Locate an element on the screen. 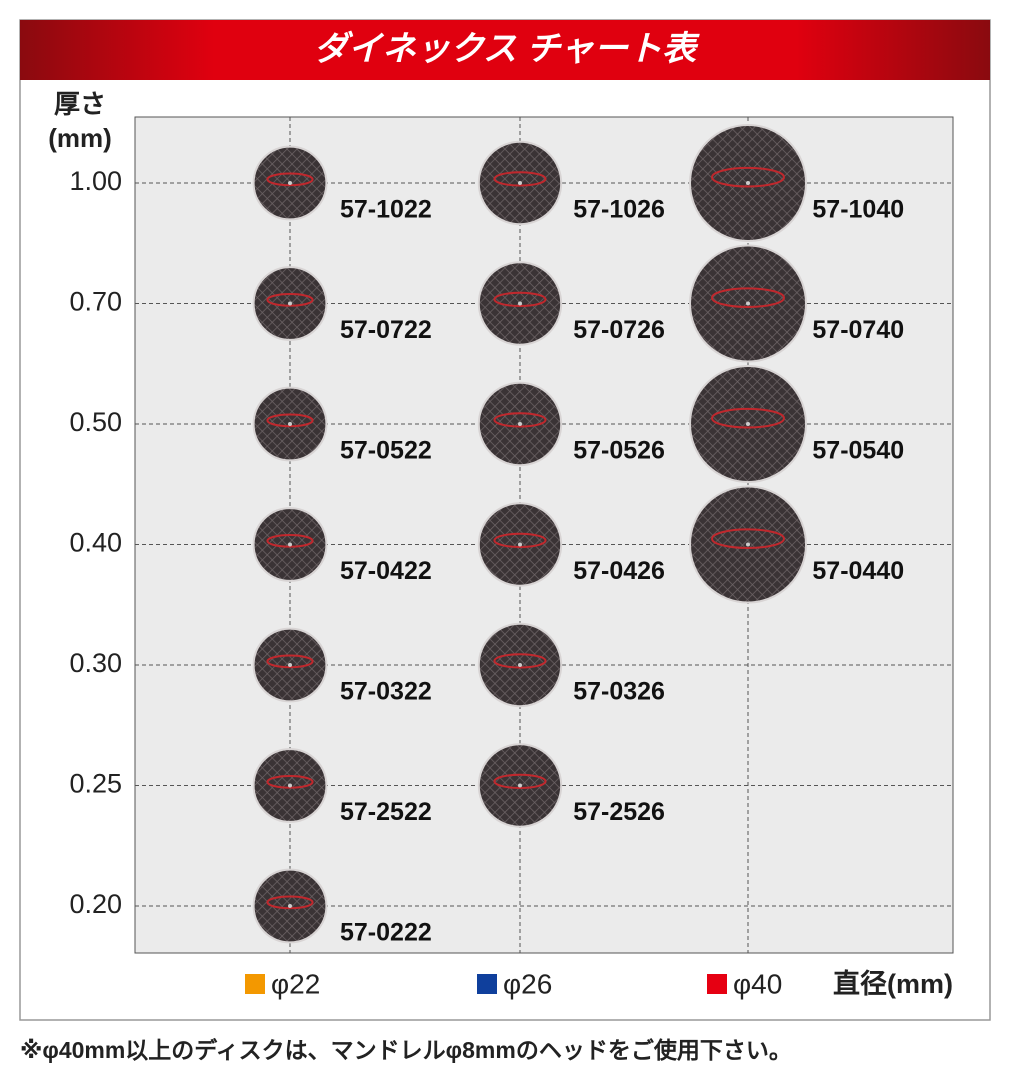 Image resolution: width=1024 pixels, height=1089 pixels. product-code: 57-0440 is located at coordinates (858, 571).